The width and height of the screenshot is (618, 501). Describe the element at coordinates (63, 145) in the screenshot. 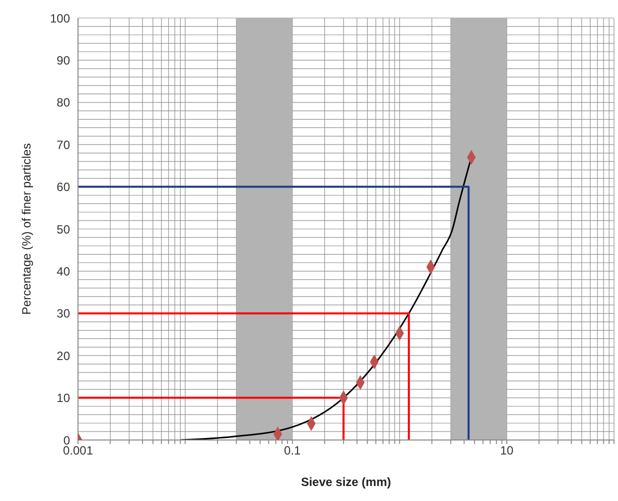

I see `y-tick-label: 70` at that location.